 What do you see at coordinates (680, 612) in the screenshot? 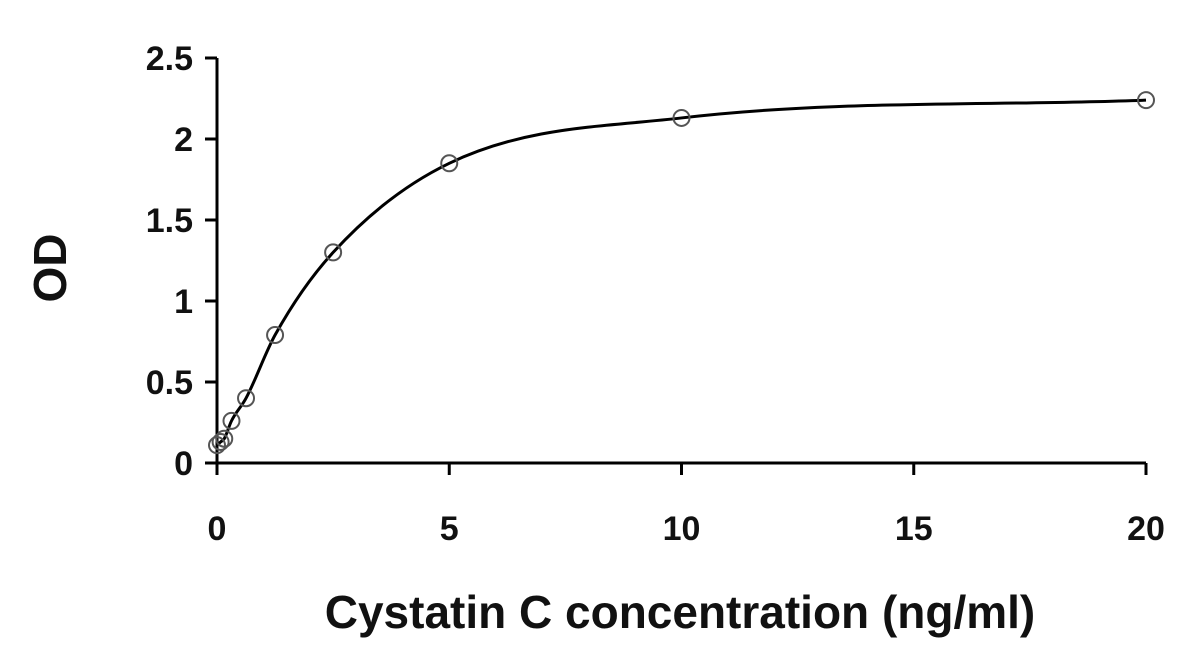
I see `x-axis-title: Cystatin C concentration (ng/ml)` at bounding box center [680, 612].